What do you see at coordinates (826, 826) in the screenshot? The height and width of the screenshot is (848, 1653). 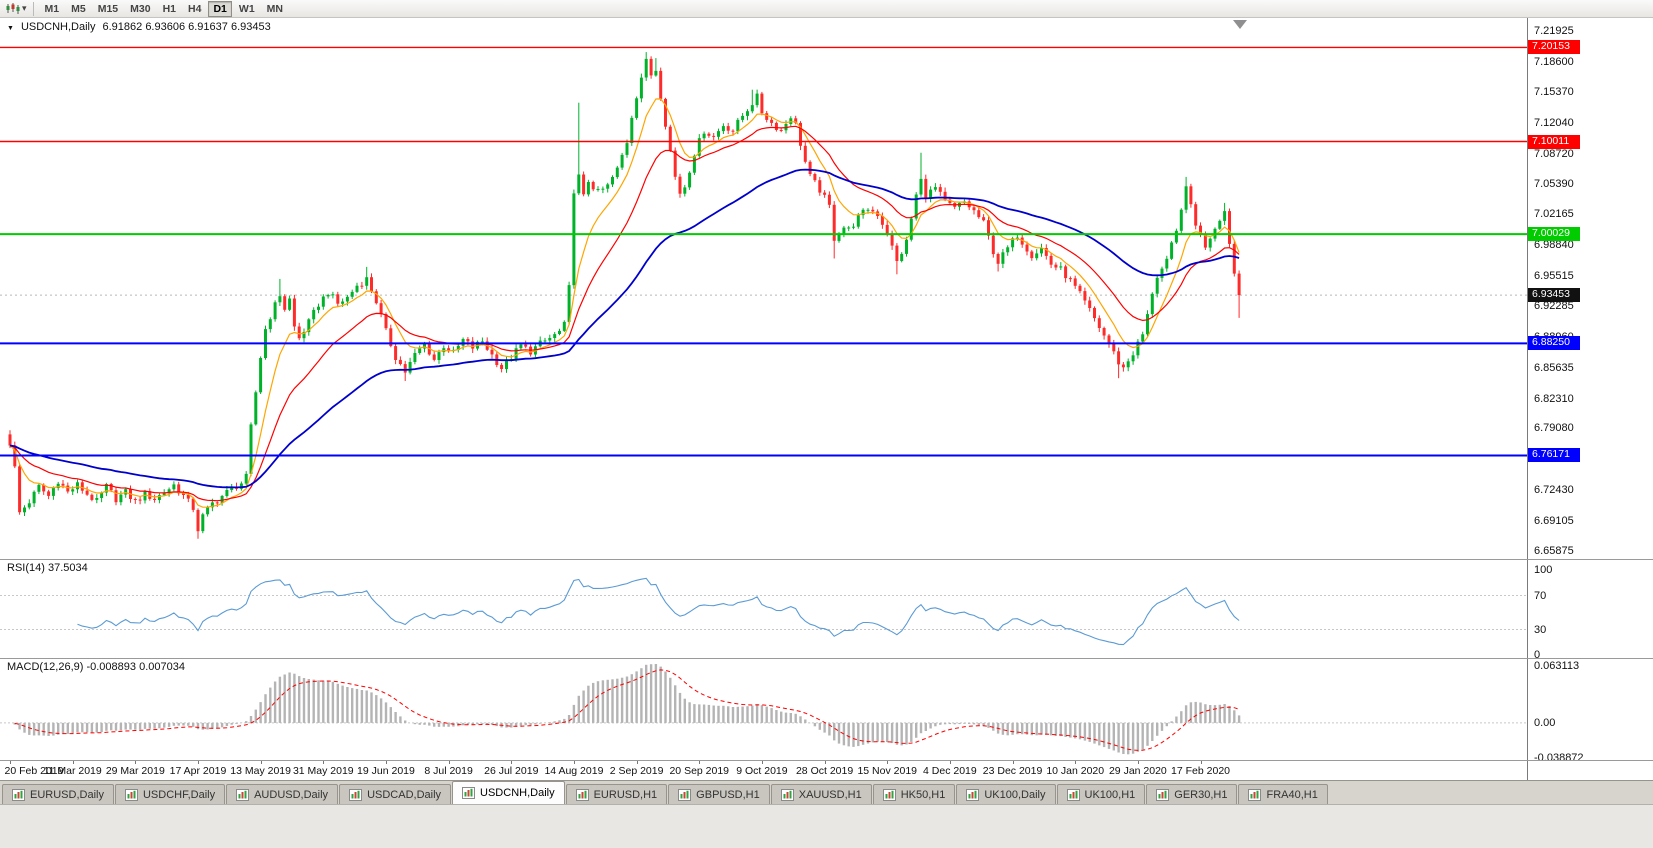 I see `status-bar` at bounding box center [826, 826].